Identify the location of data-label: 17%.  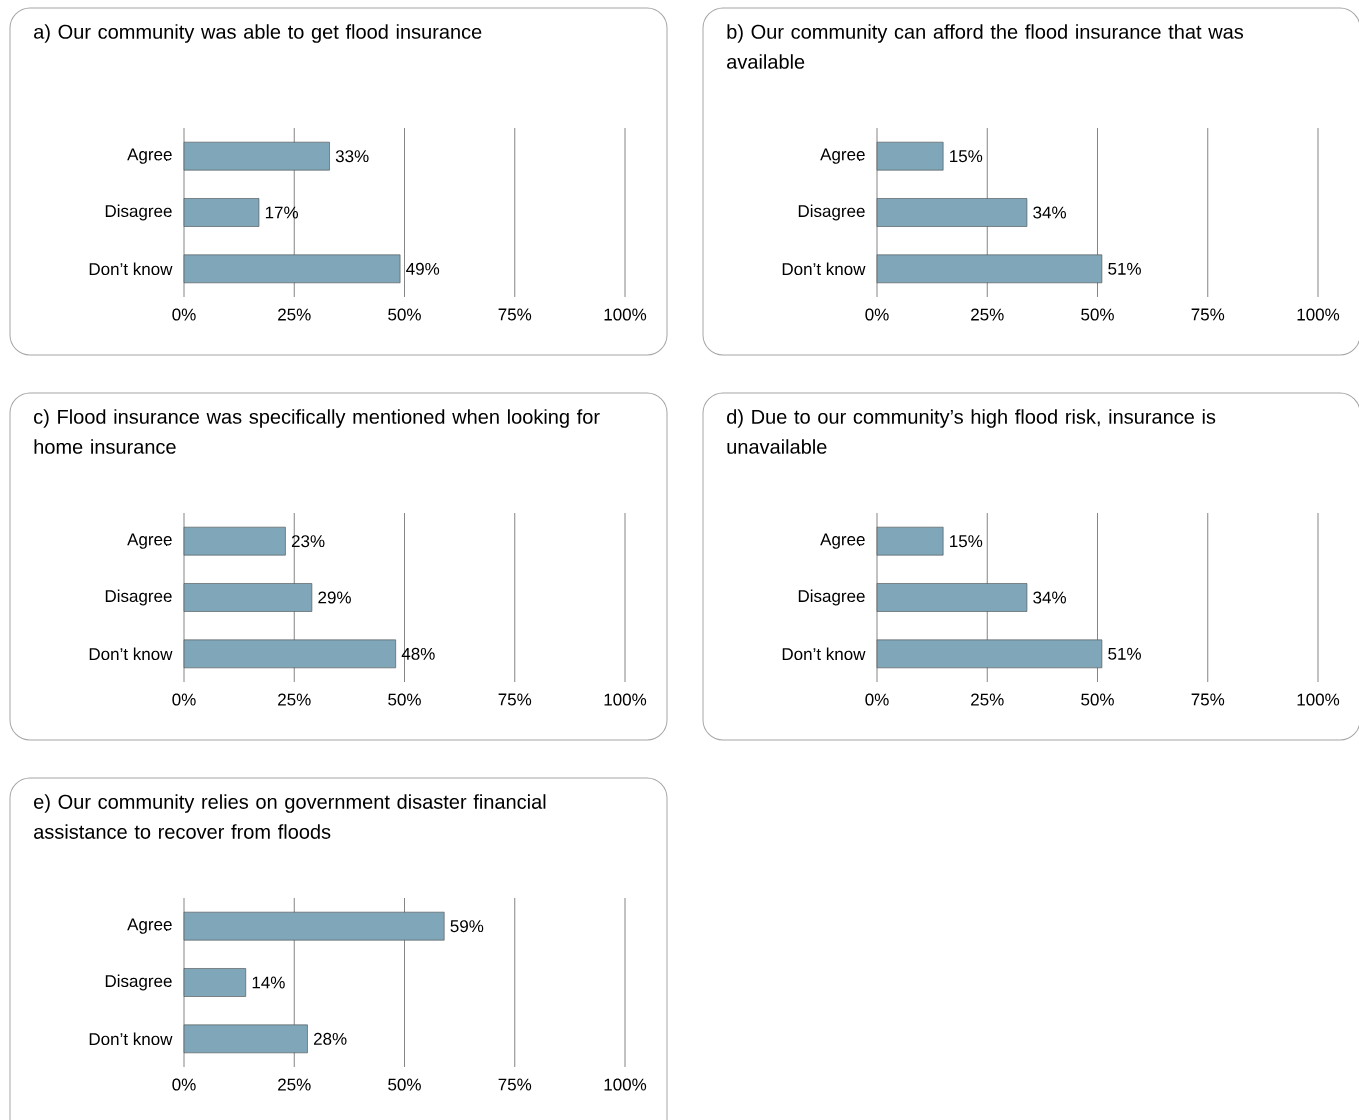
(282, 212).